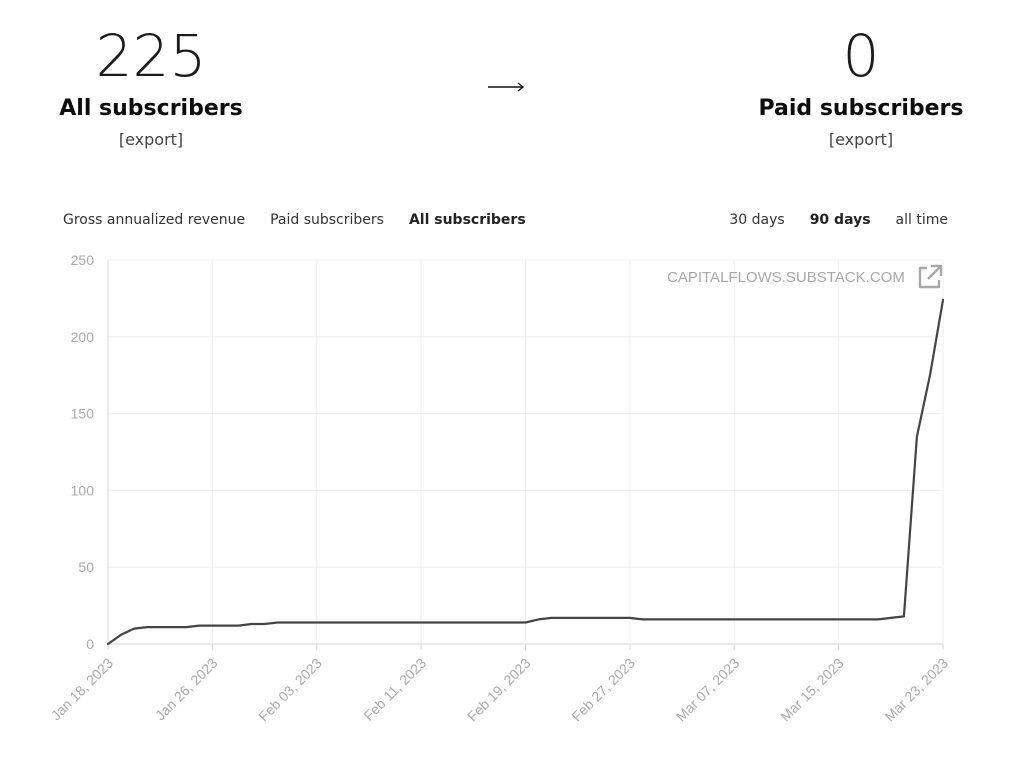 This screenshot has width=1024, height=772. Describe the element at coordinates (83, 260) in the screenshot. I see `y-tick-label: 250` at that location.